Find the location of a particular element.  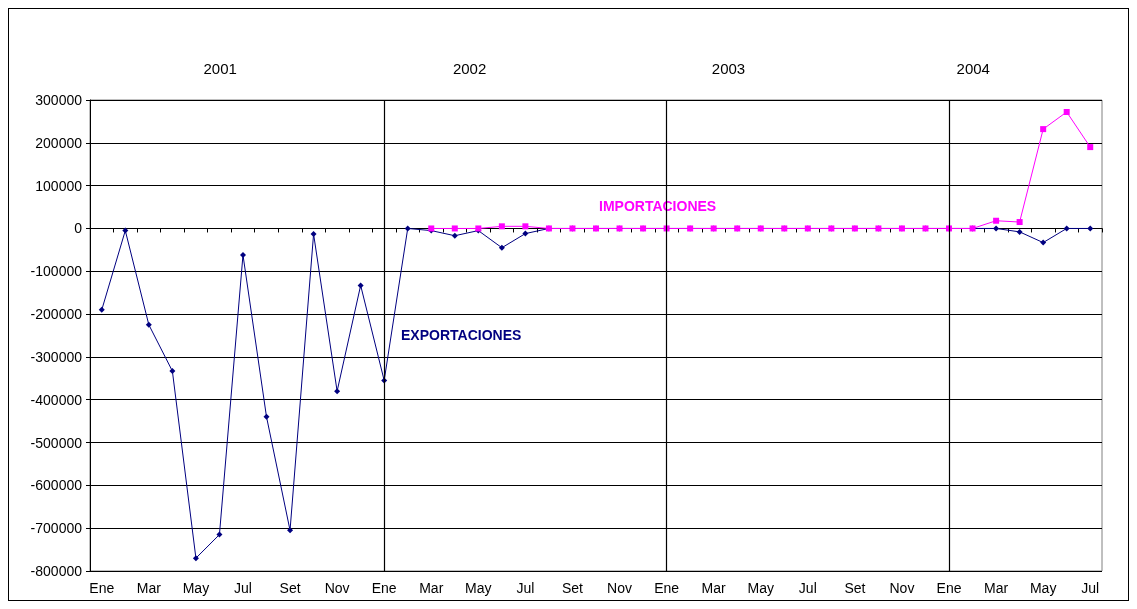

y-tick-label: -300000 is located at coordinates (56, 356).